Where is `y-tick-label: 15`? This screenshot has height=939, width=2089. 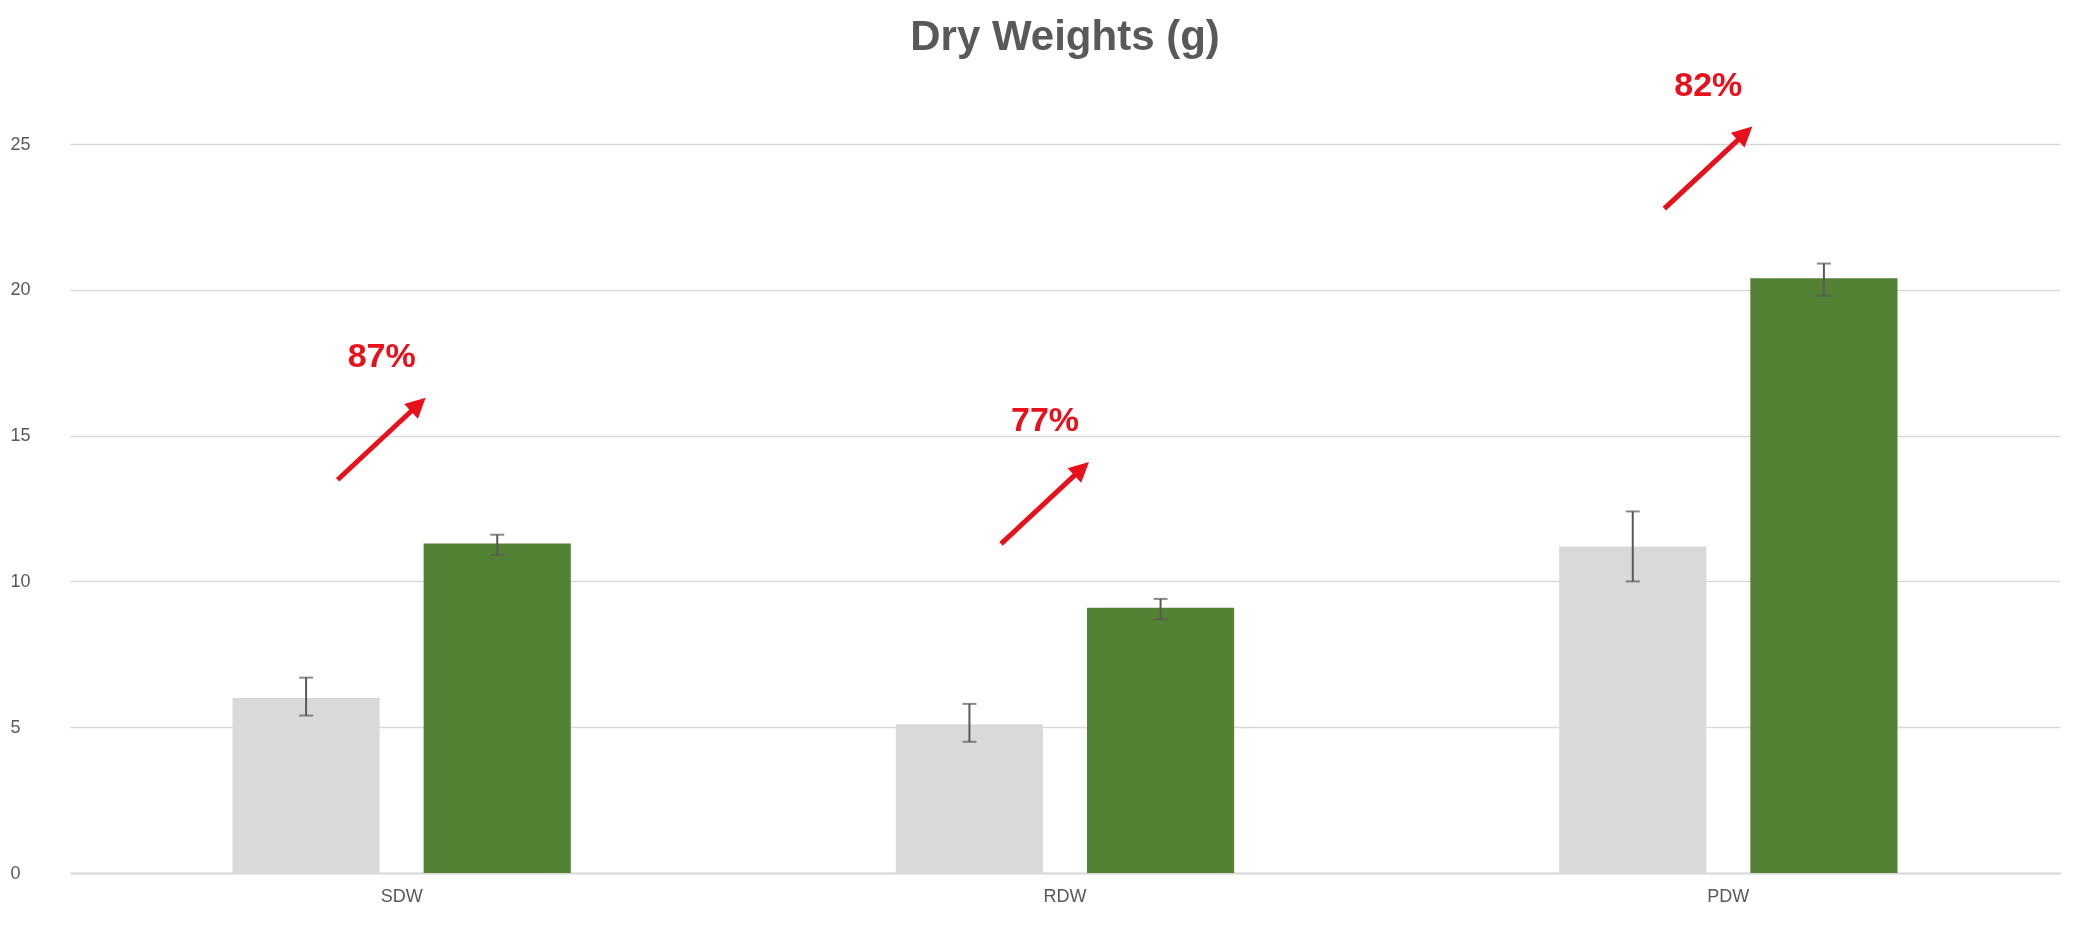
y-tick-label: 15 is located at coordinates (20, 435).